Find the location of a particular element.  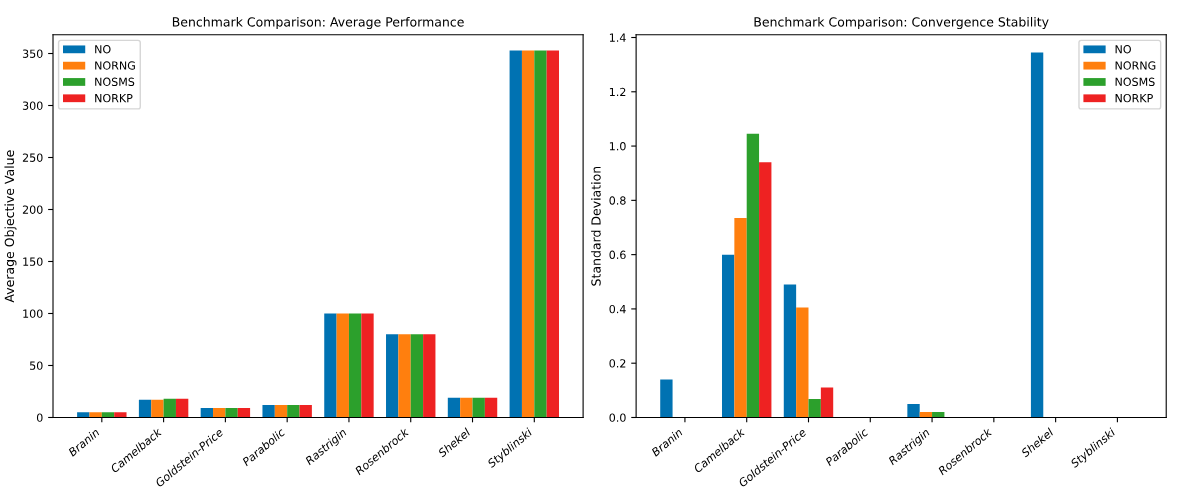

chart-title: Benchmark Comparison: Average Performance is located at coordinates (318, 23).